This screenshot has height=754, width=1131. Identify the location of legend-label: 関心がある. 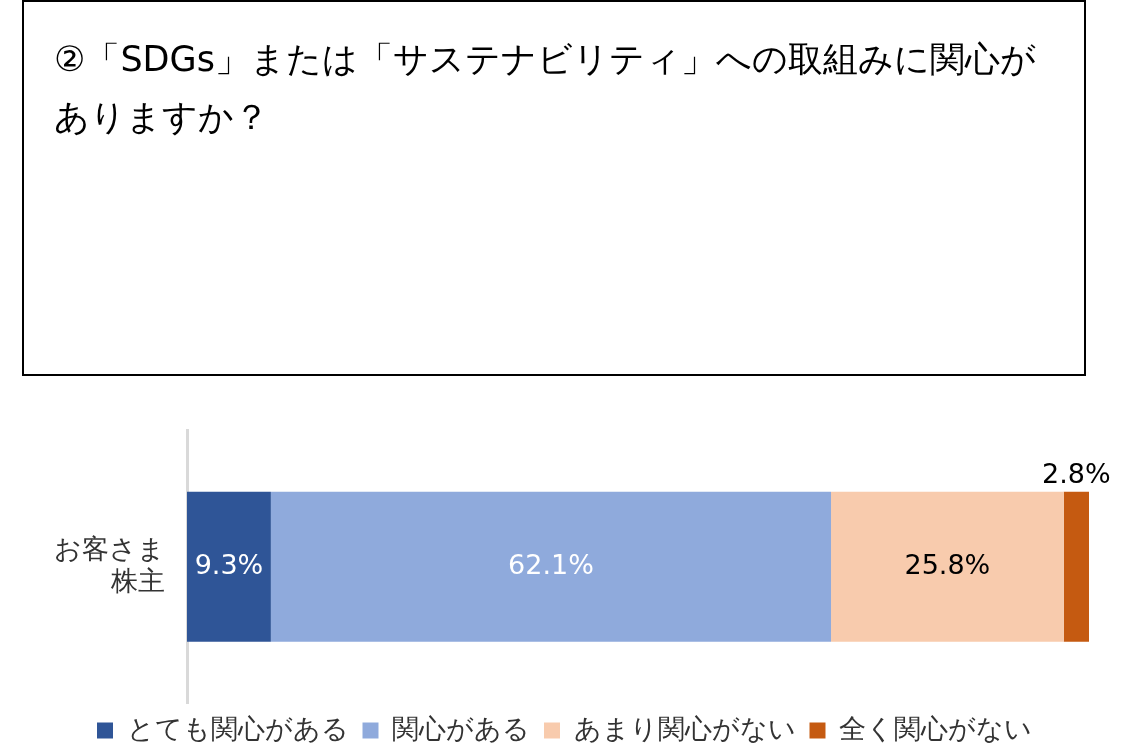
(461, 728).